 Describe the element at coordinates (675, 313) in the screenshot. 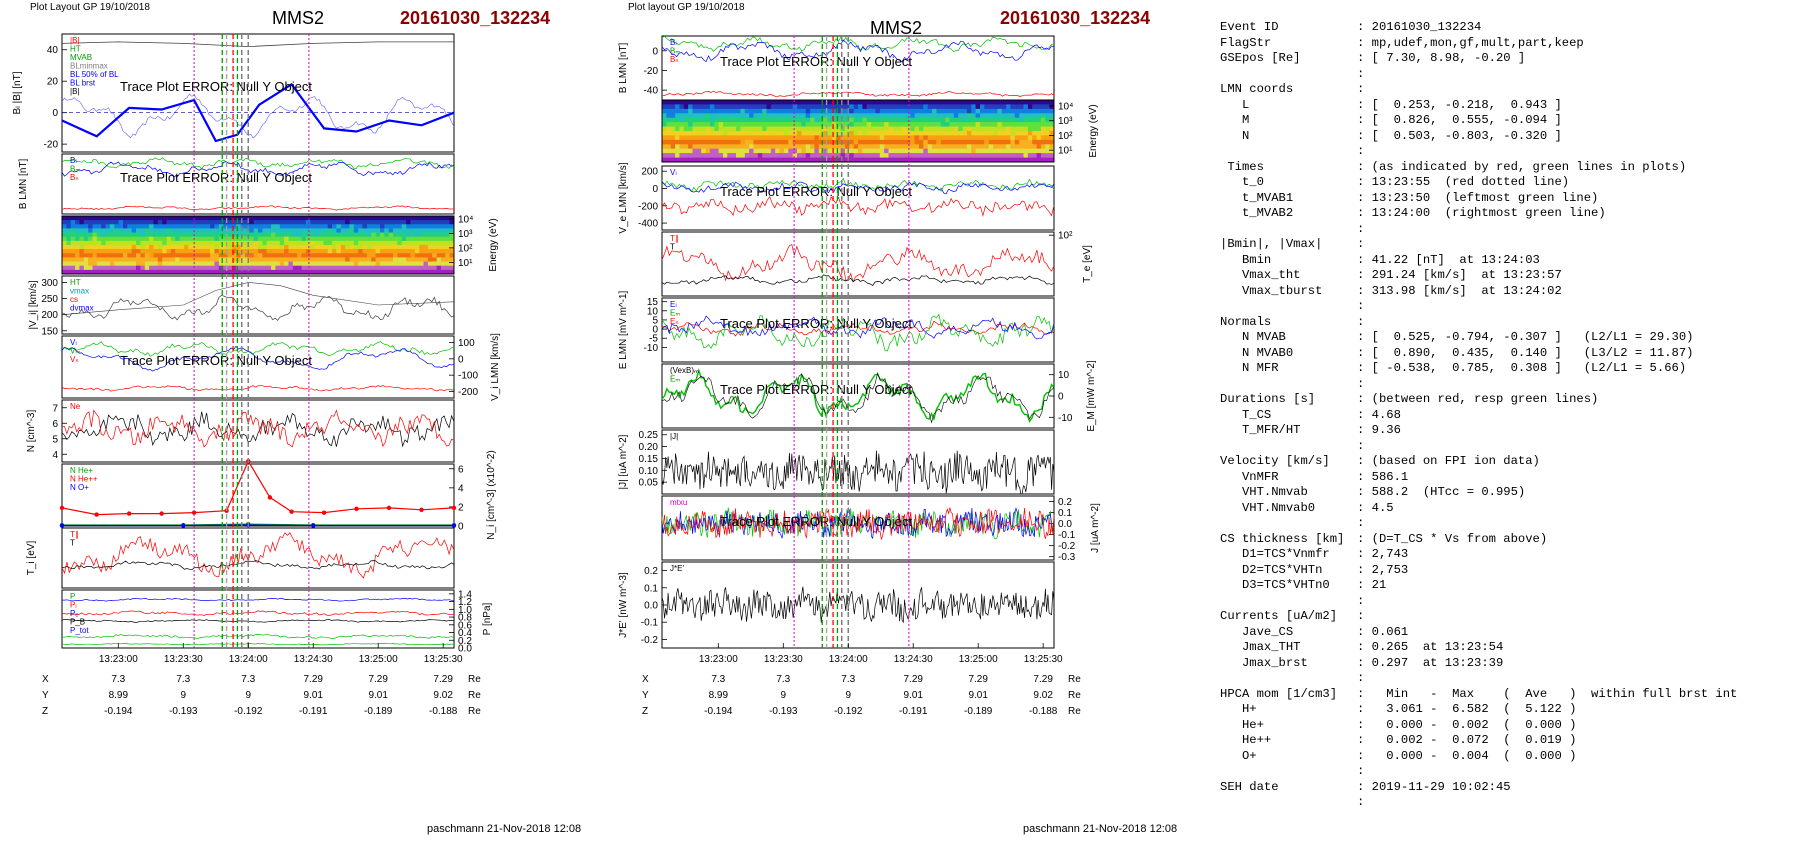

I see `legend-entry: Eₘ` at that location.